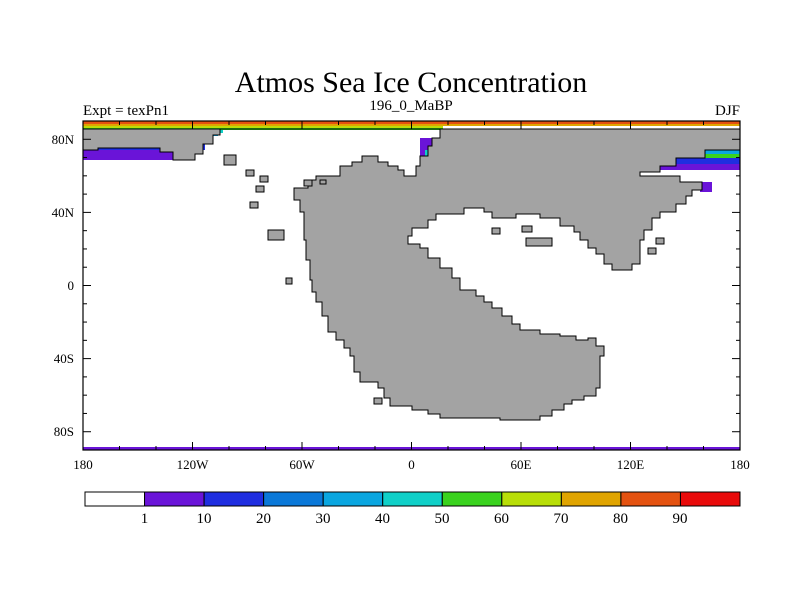 This screenshot has height=600, width=800. I want to click on colorbar-label: 20, so click(263, 519).